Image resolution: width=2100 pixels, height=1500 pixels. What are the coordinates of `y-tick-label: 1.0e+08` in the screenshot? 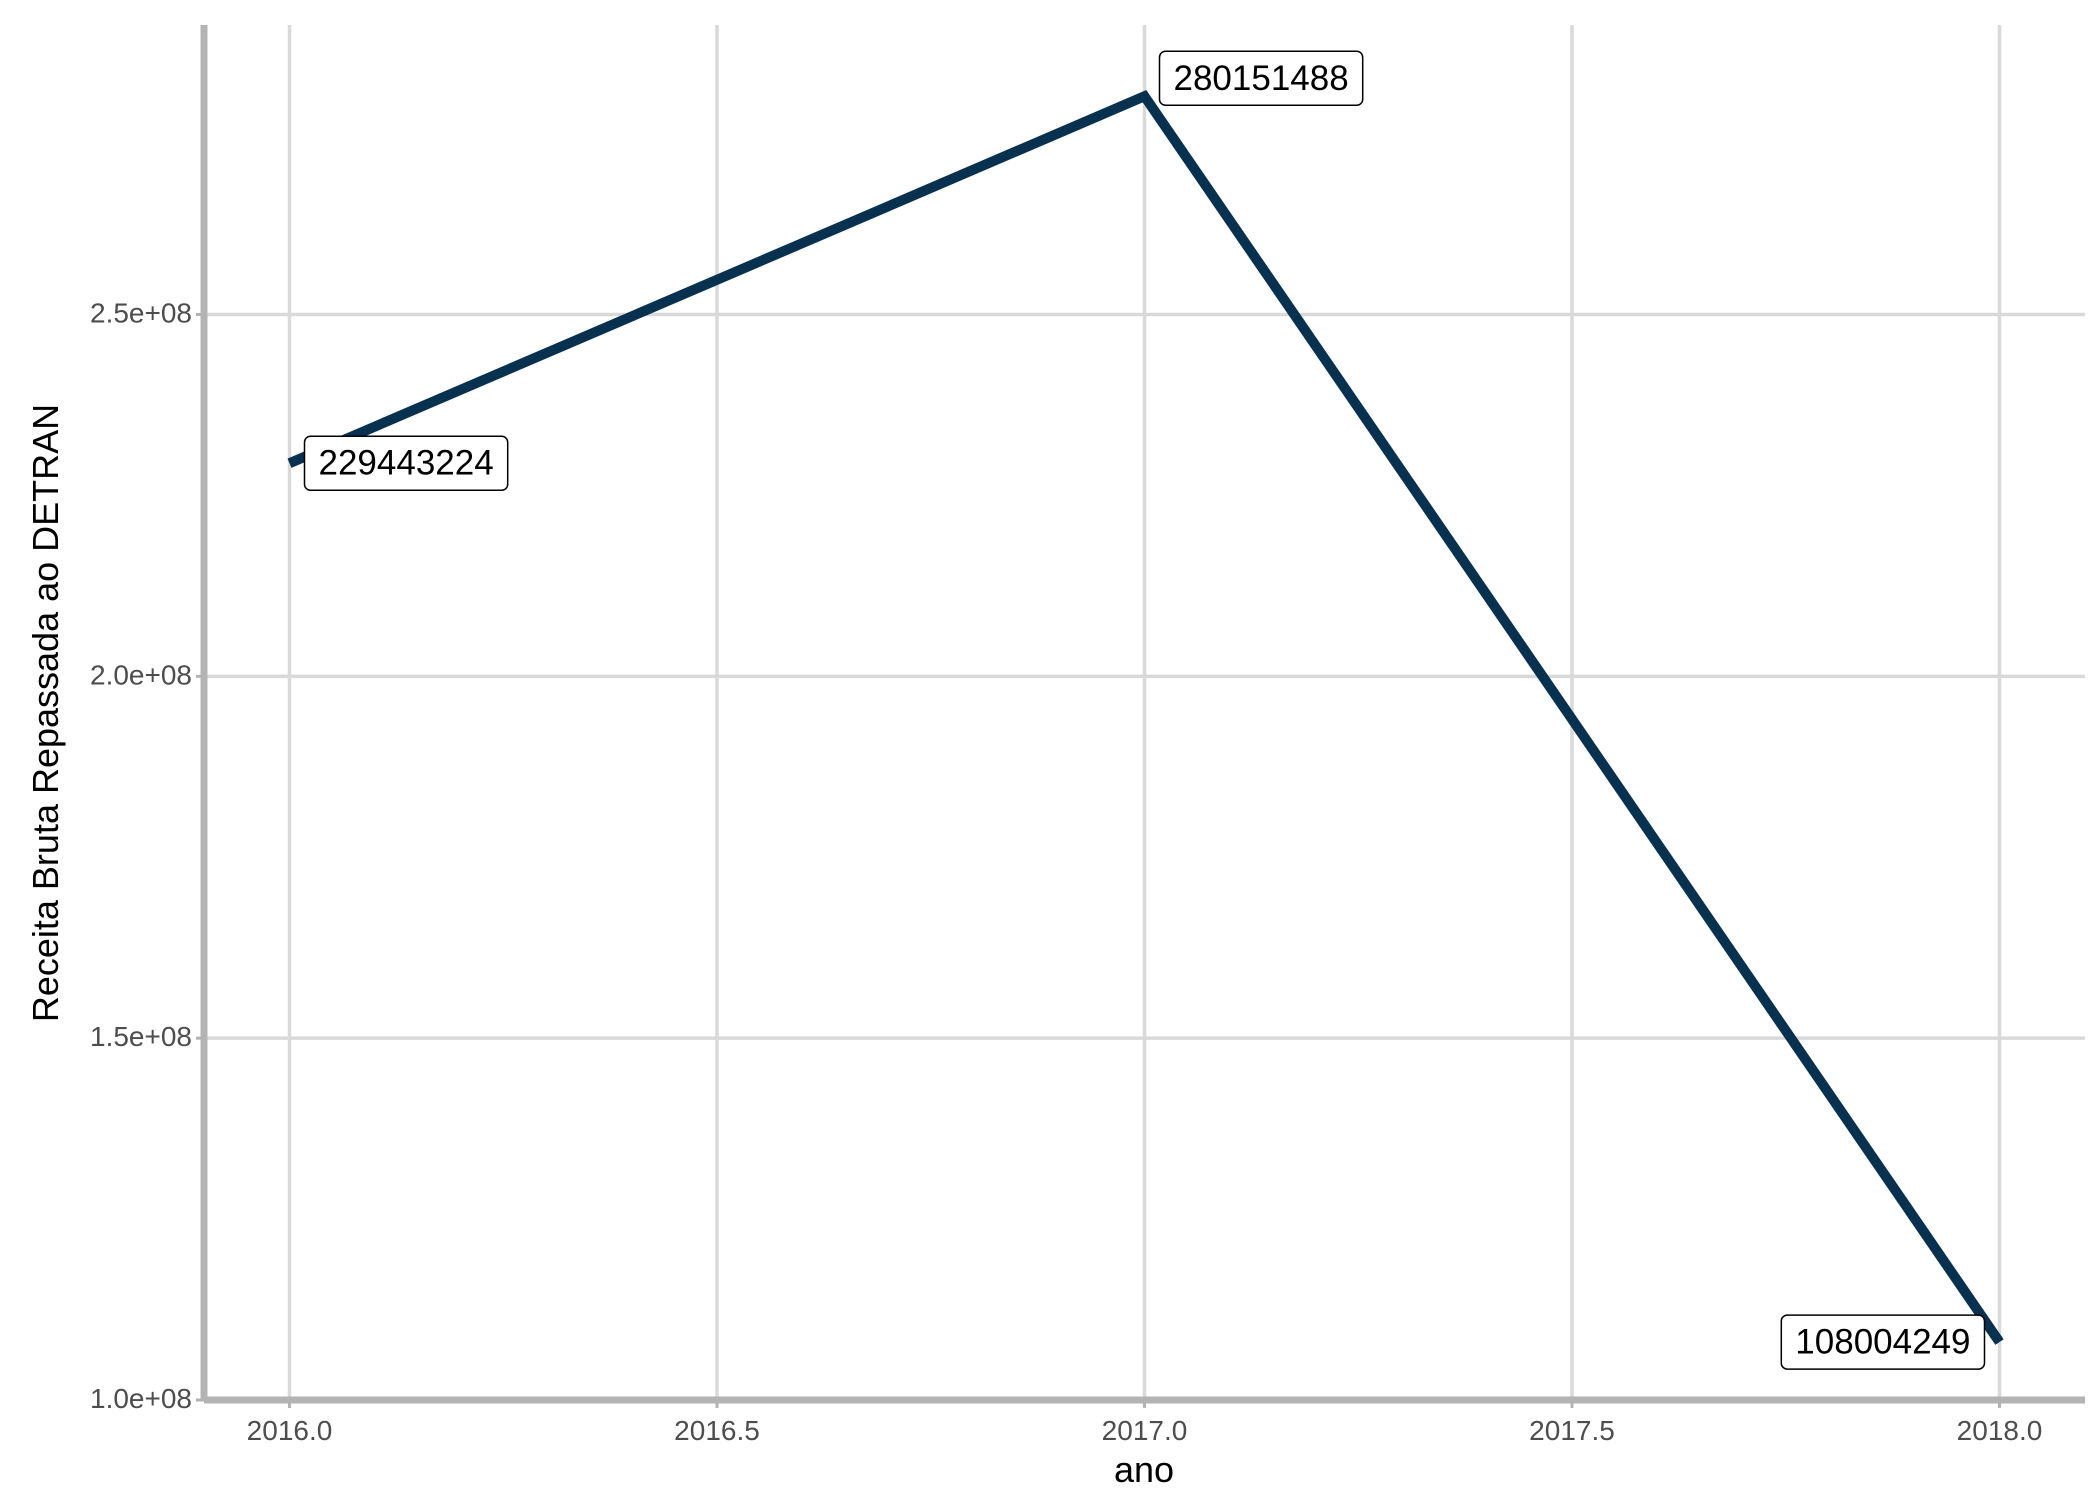 It's located at (141, 1398).